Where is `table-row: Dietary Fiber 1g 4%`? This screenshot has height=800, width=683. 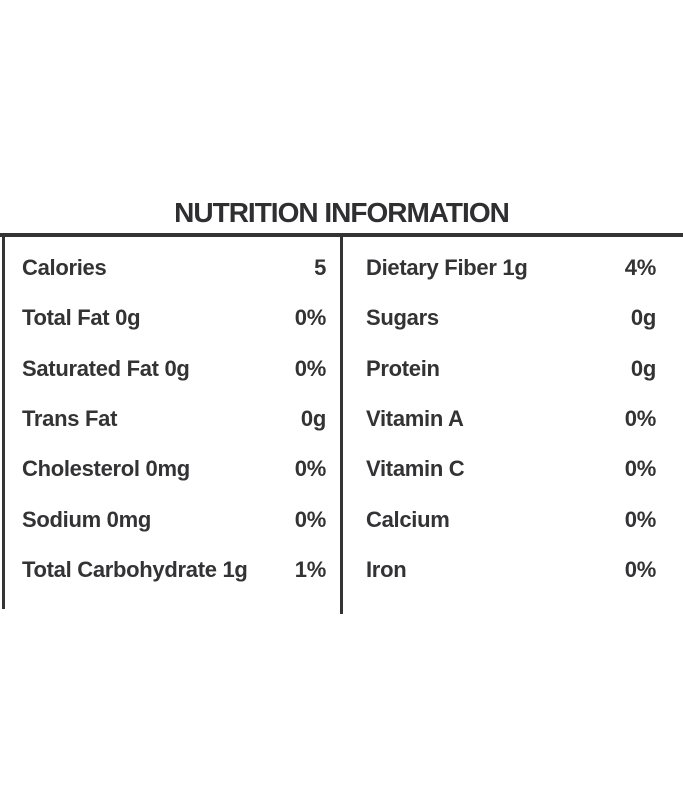 table-row: Dietary Fiber 1g 4% is located at coordinates (511, 268).